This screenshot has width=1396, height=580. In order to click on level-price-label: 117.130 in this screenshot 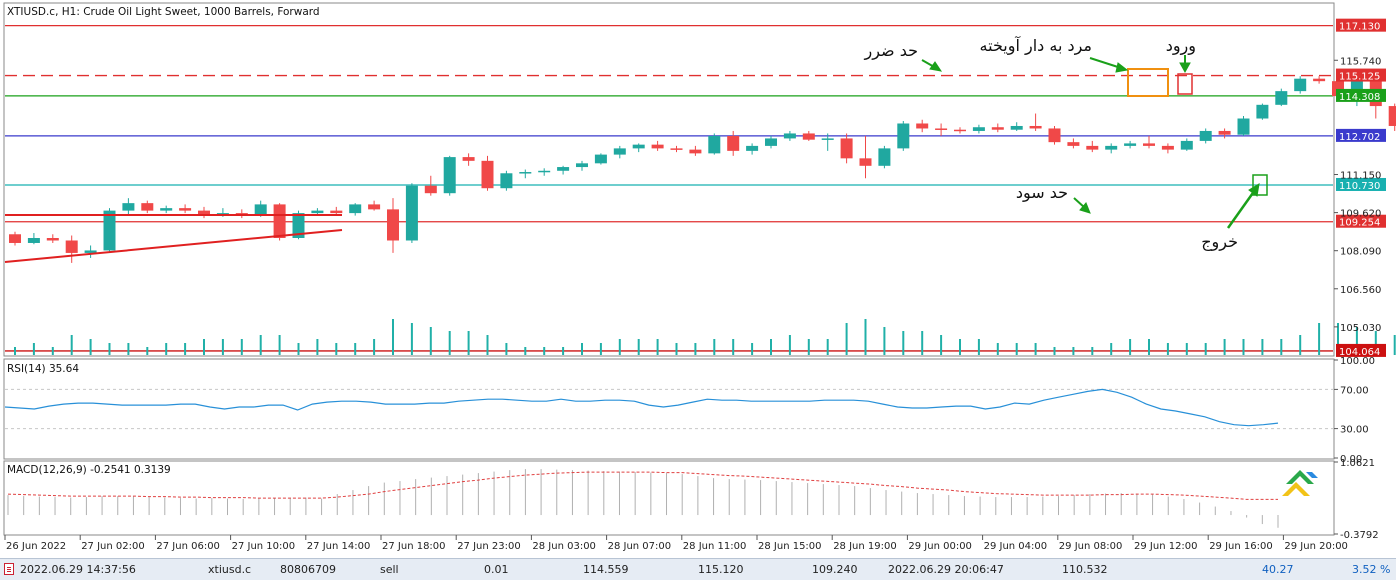, I will do `click(1359, 27)`.